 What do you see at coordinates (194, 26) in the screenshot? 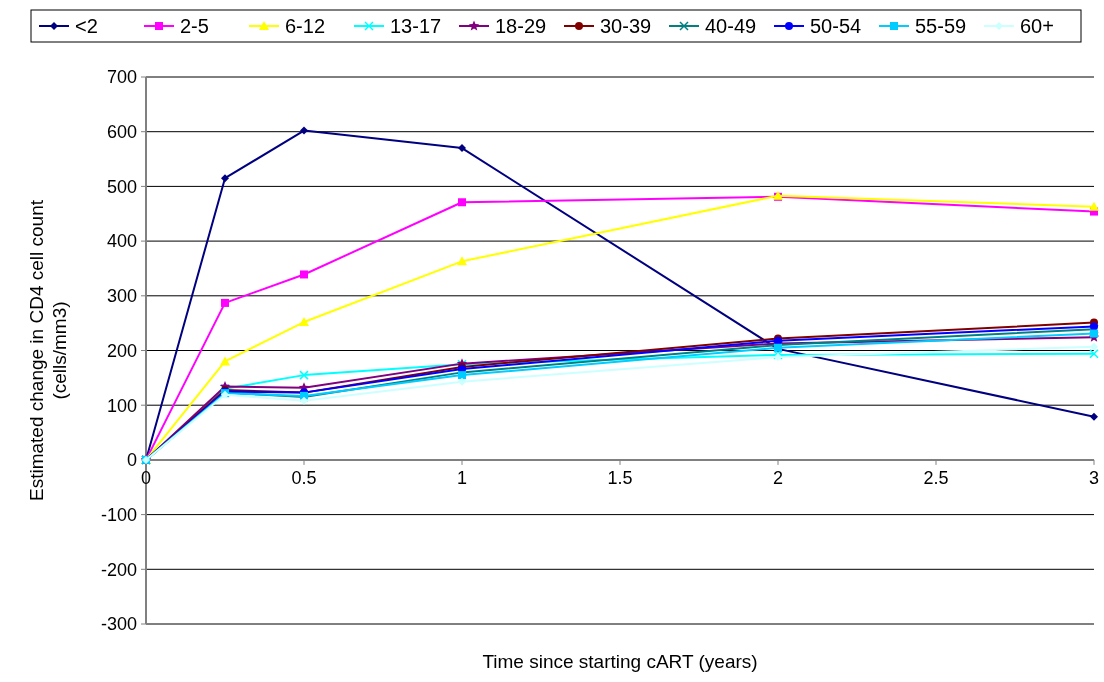
I see `legend-label: 2-5` at bounding box center [194, 26].